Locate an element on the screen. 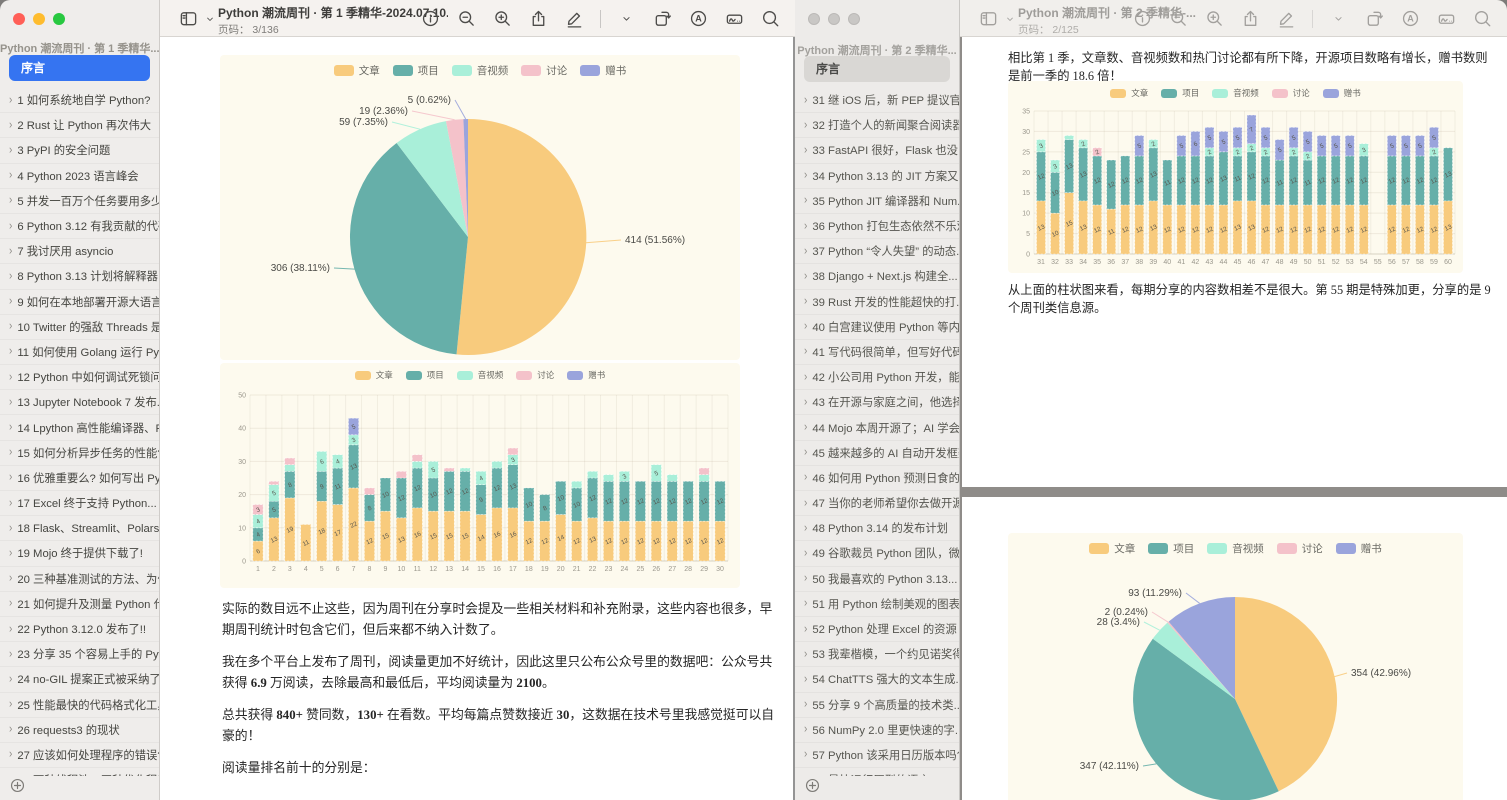 The width and height of the screenshot is (1507, 800). toc-item: › 45 越来越多的 AI 自动开发框架 is located at coordinates (877, 453).